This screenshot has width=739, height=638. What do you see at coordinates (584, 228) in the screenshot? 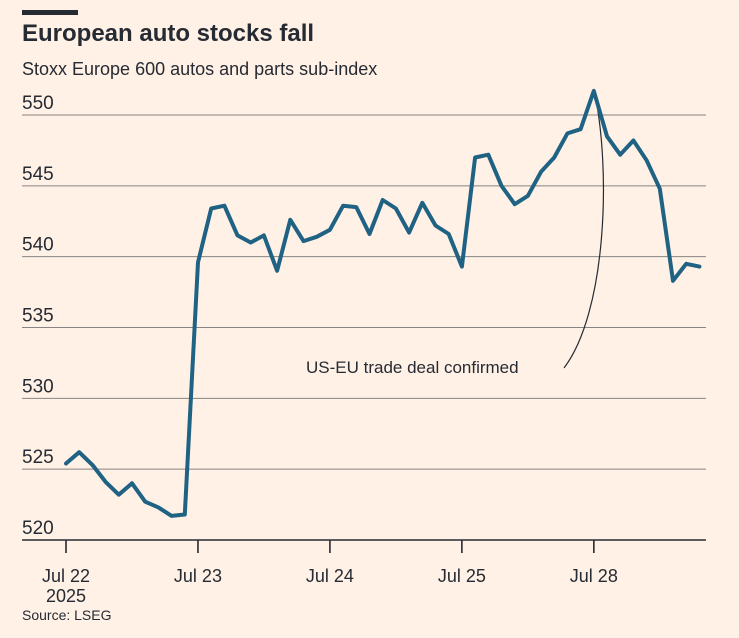
I see `annotation-leader` at bounding box center [584, 228].